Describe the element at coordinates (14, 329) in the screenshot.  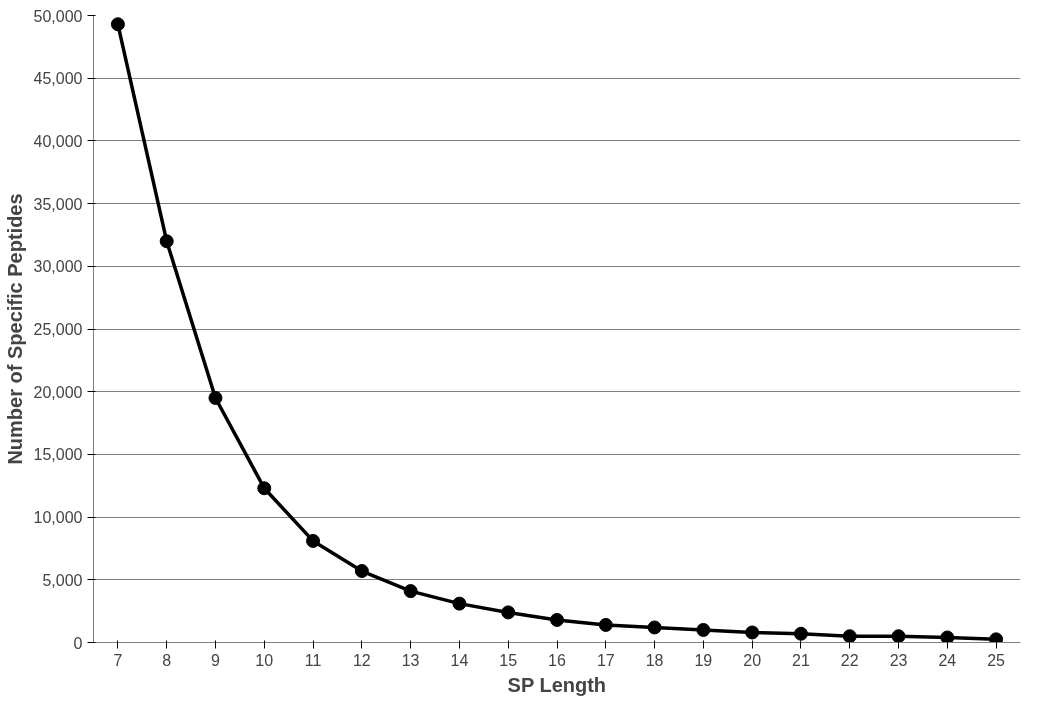
I see `y-axis-title: Number of Specific Peptides` at that location.